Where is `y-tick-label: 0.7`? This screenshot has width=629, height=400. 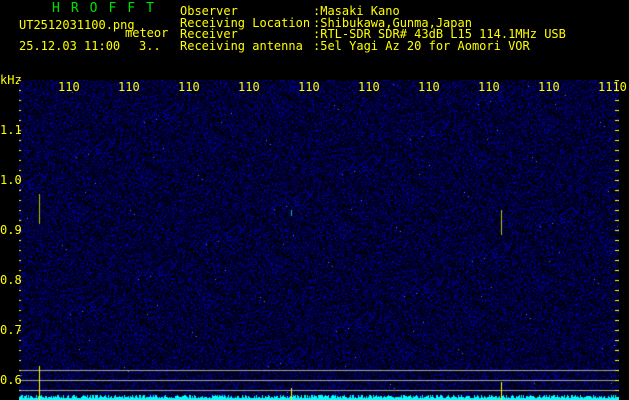
y-tick-label: 0.7 is located at coordinates (11, 330).